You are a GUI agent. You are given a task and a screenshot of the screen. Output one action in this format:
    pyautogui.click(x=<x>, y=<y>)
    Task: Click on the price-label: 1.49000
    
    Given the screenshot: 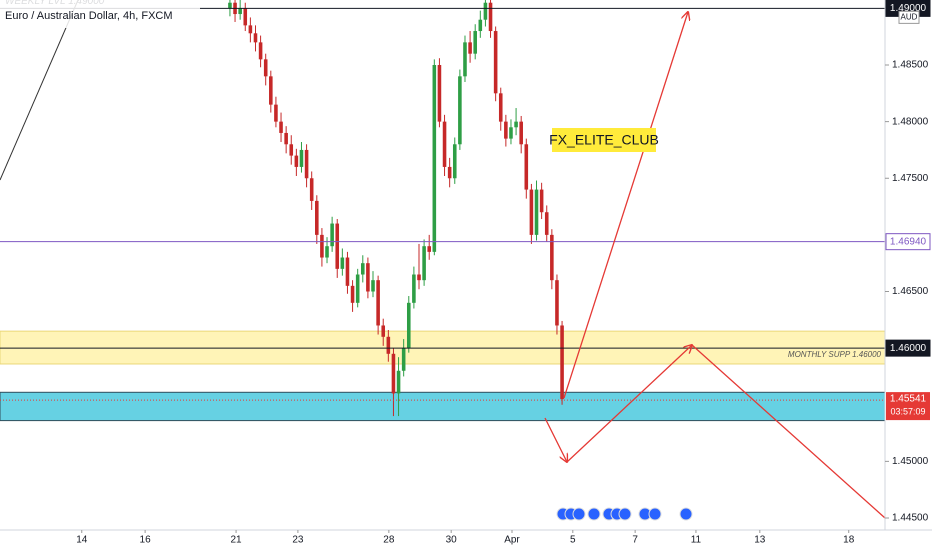 What is the action you would take?
    pyautogui.click(x=908, y=8)
    